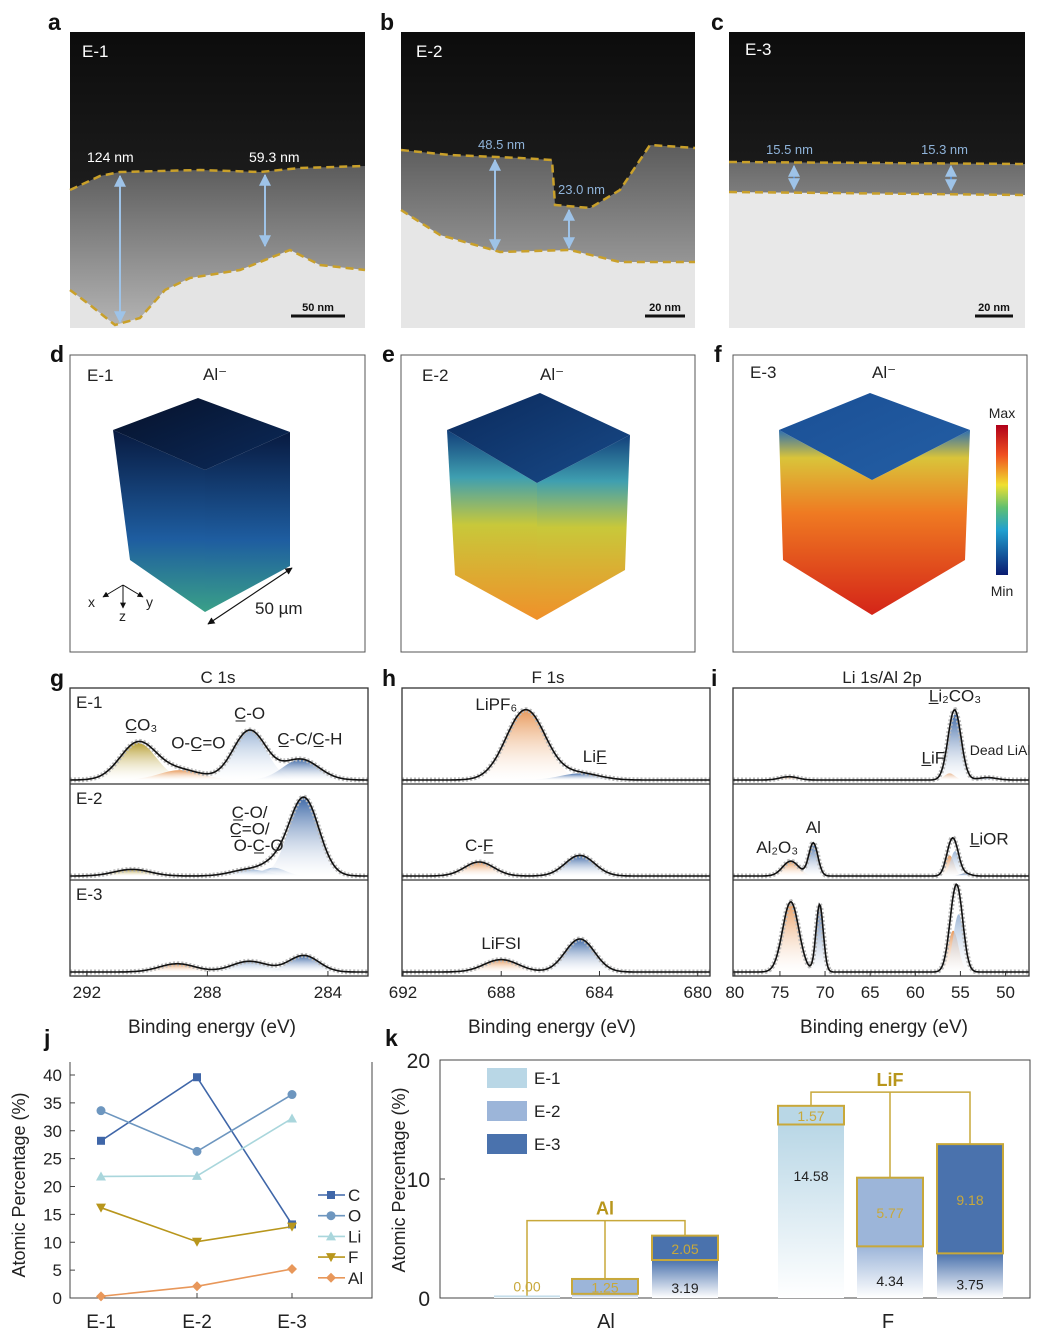 The height and width of the screenshot is (1338, 1039). What do you see at coordinates (889, 1281) in the screenshot?
I see `bar-lower-label: 4.34` at bounding box center [889, 1281].